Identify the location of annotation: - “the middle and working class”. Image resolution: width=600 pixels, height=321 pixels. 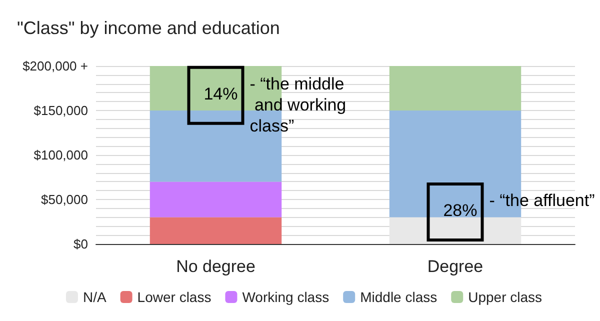
(300, 105).